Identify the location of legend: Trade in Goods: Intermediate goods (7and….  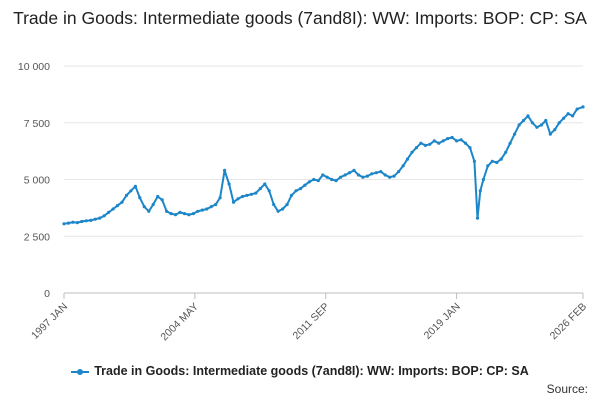
(300, 371).